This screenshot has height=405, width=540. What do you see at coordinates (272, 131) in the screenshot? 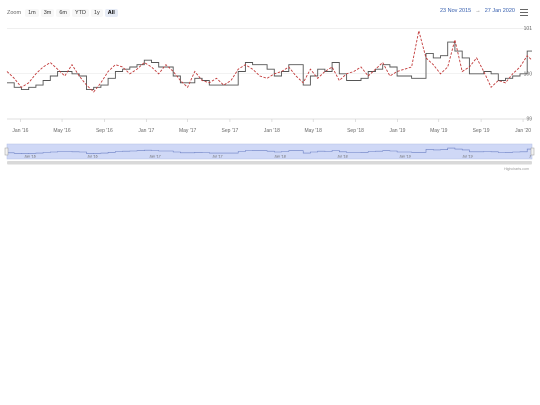
I see `x-tick-label: Jan '18` at bounding box center [272, 131].